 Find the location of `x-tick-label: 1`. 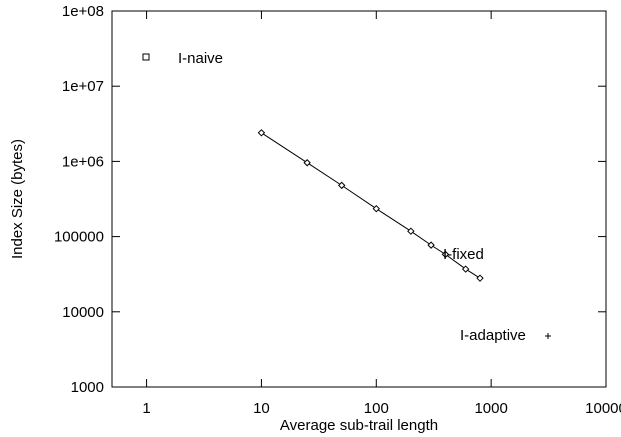

x-tick-label: 1 is located at coordinates (146, 408).